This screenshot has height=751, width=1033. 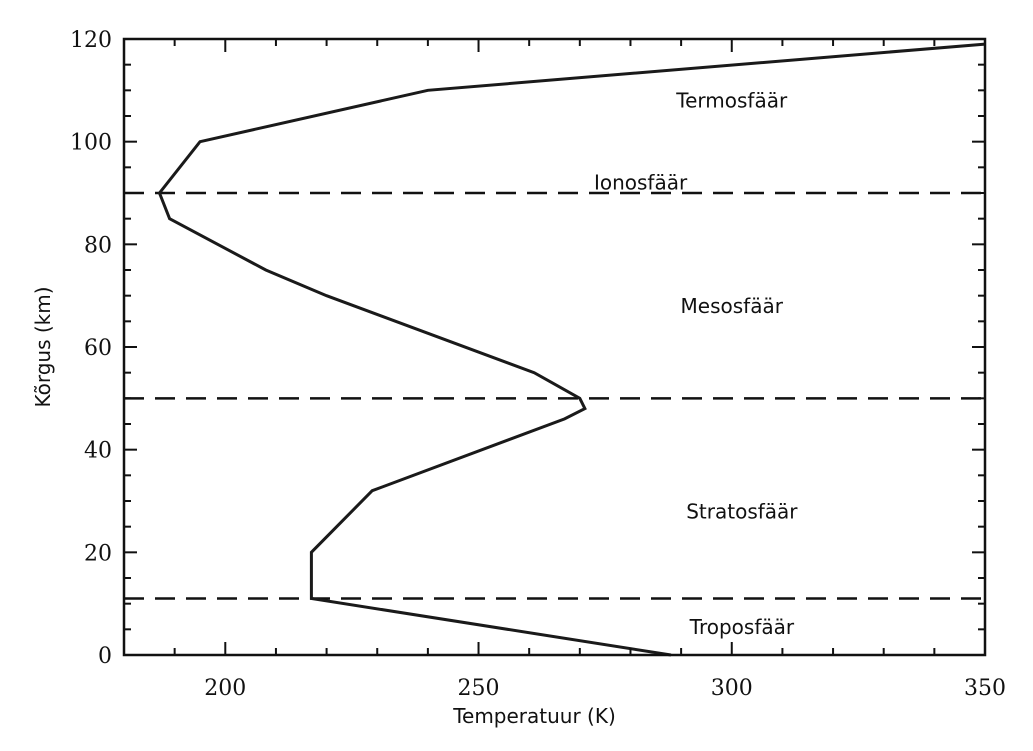 What do you see at coordinates (98, 451) in the screenshot?
I see `y-tick-label: 40` at bounding box center [98, 451].